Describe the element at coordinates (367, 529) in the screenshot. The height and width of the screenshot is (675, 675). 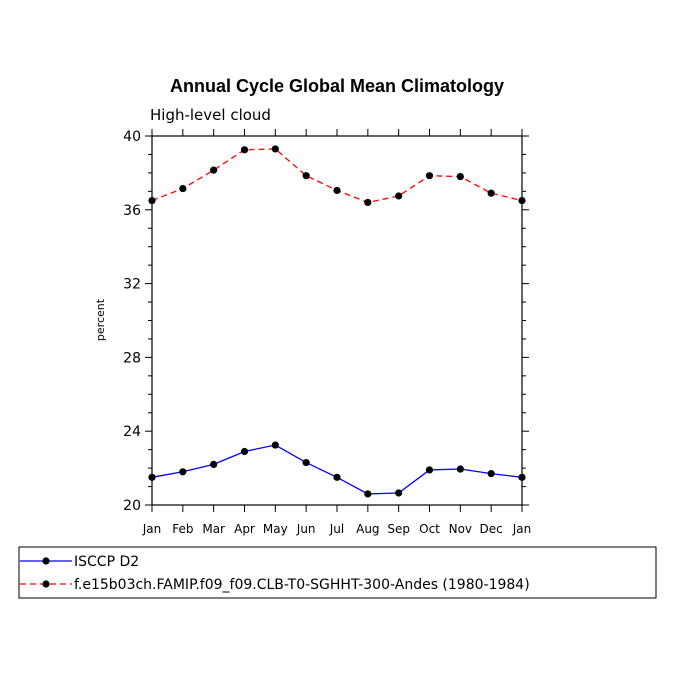
I see `x-tick-label: Aug` at that location.